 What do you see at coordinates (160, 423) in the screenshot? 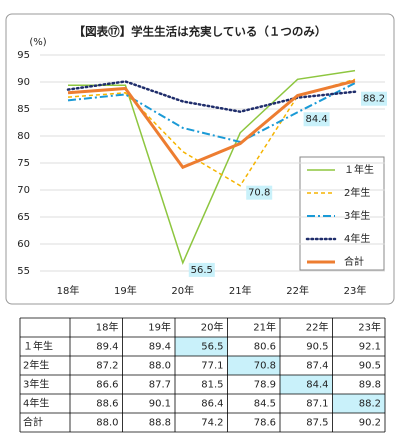
I see `table-cell: 88.8` at bounding box center [160, 423].